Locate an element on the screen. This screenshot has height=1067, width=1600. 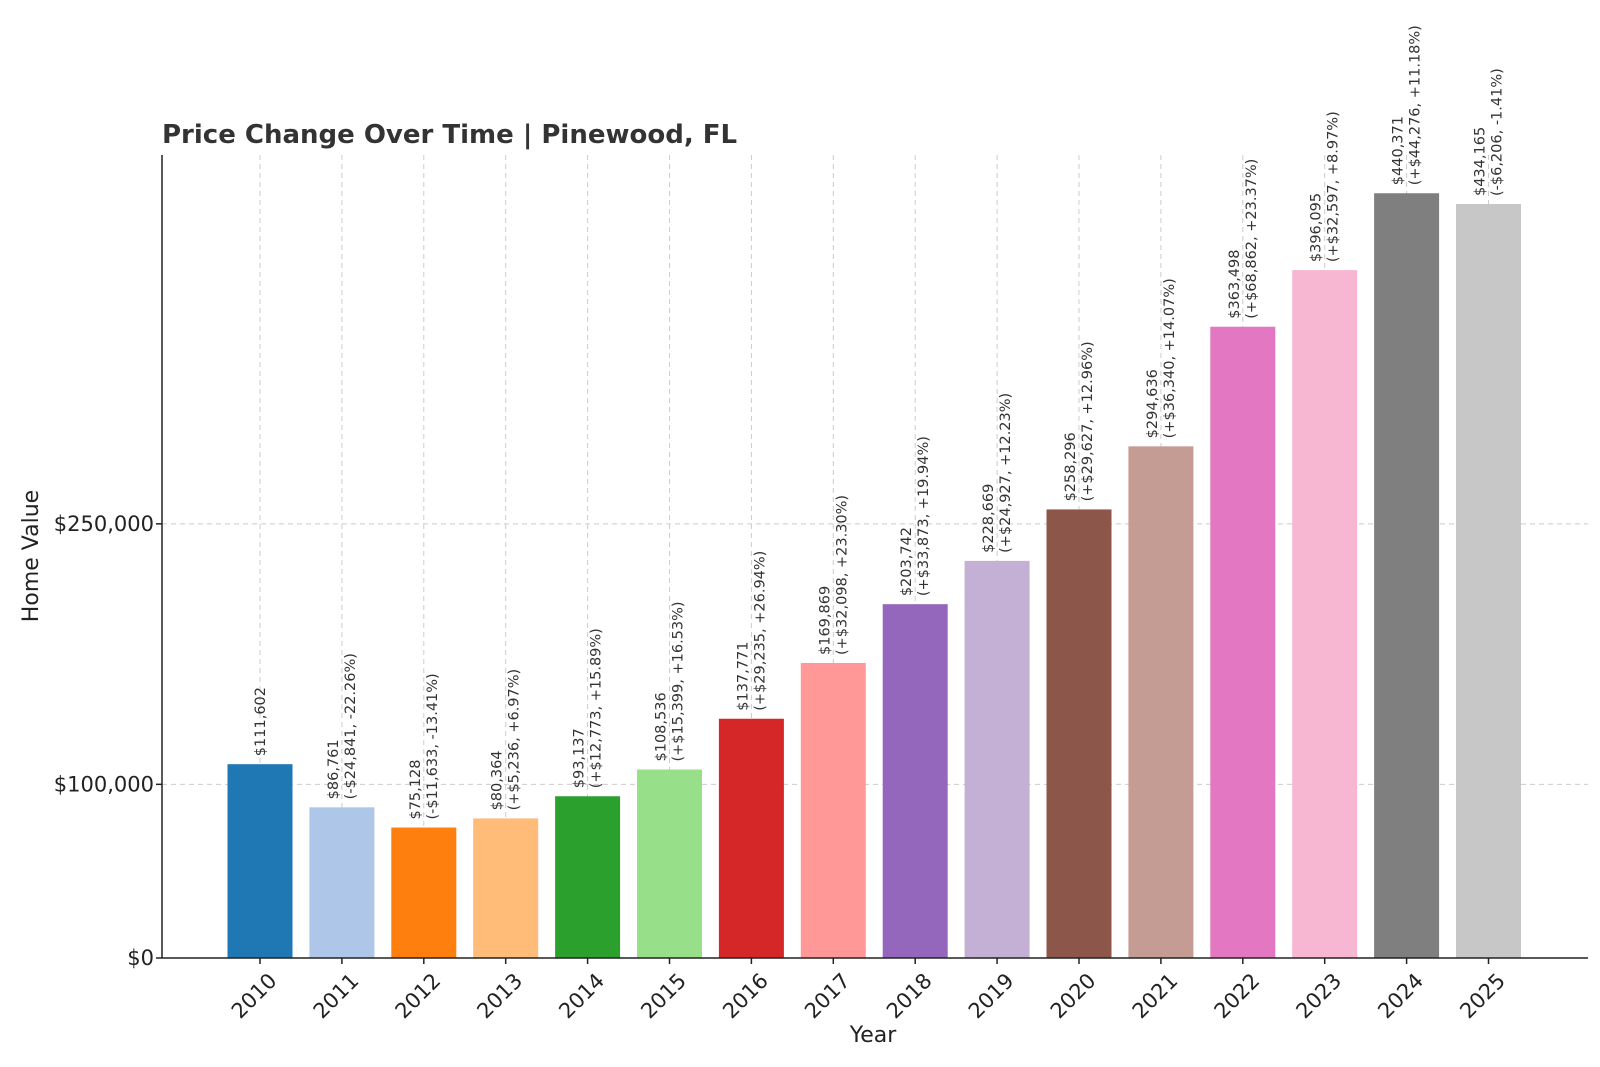
bar-value-label: $137,771 is located at coordinates (743, 676).